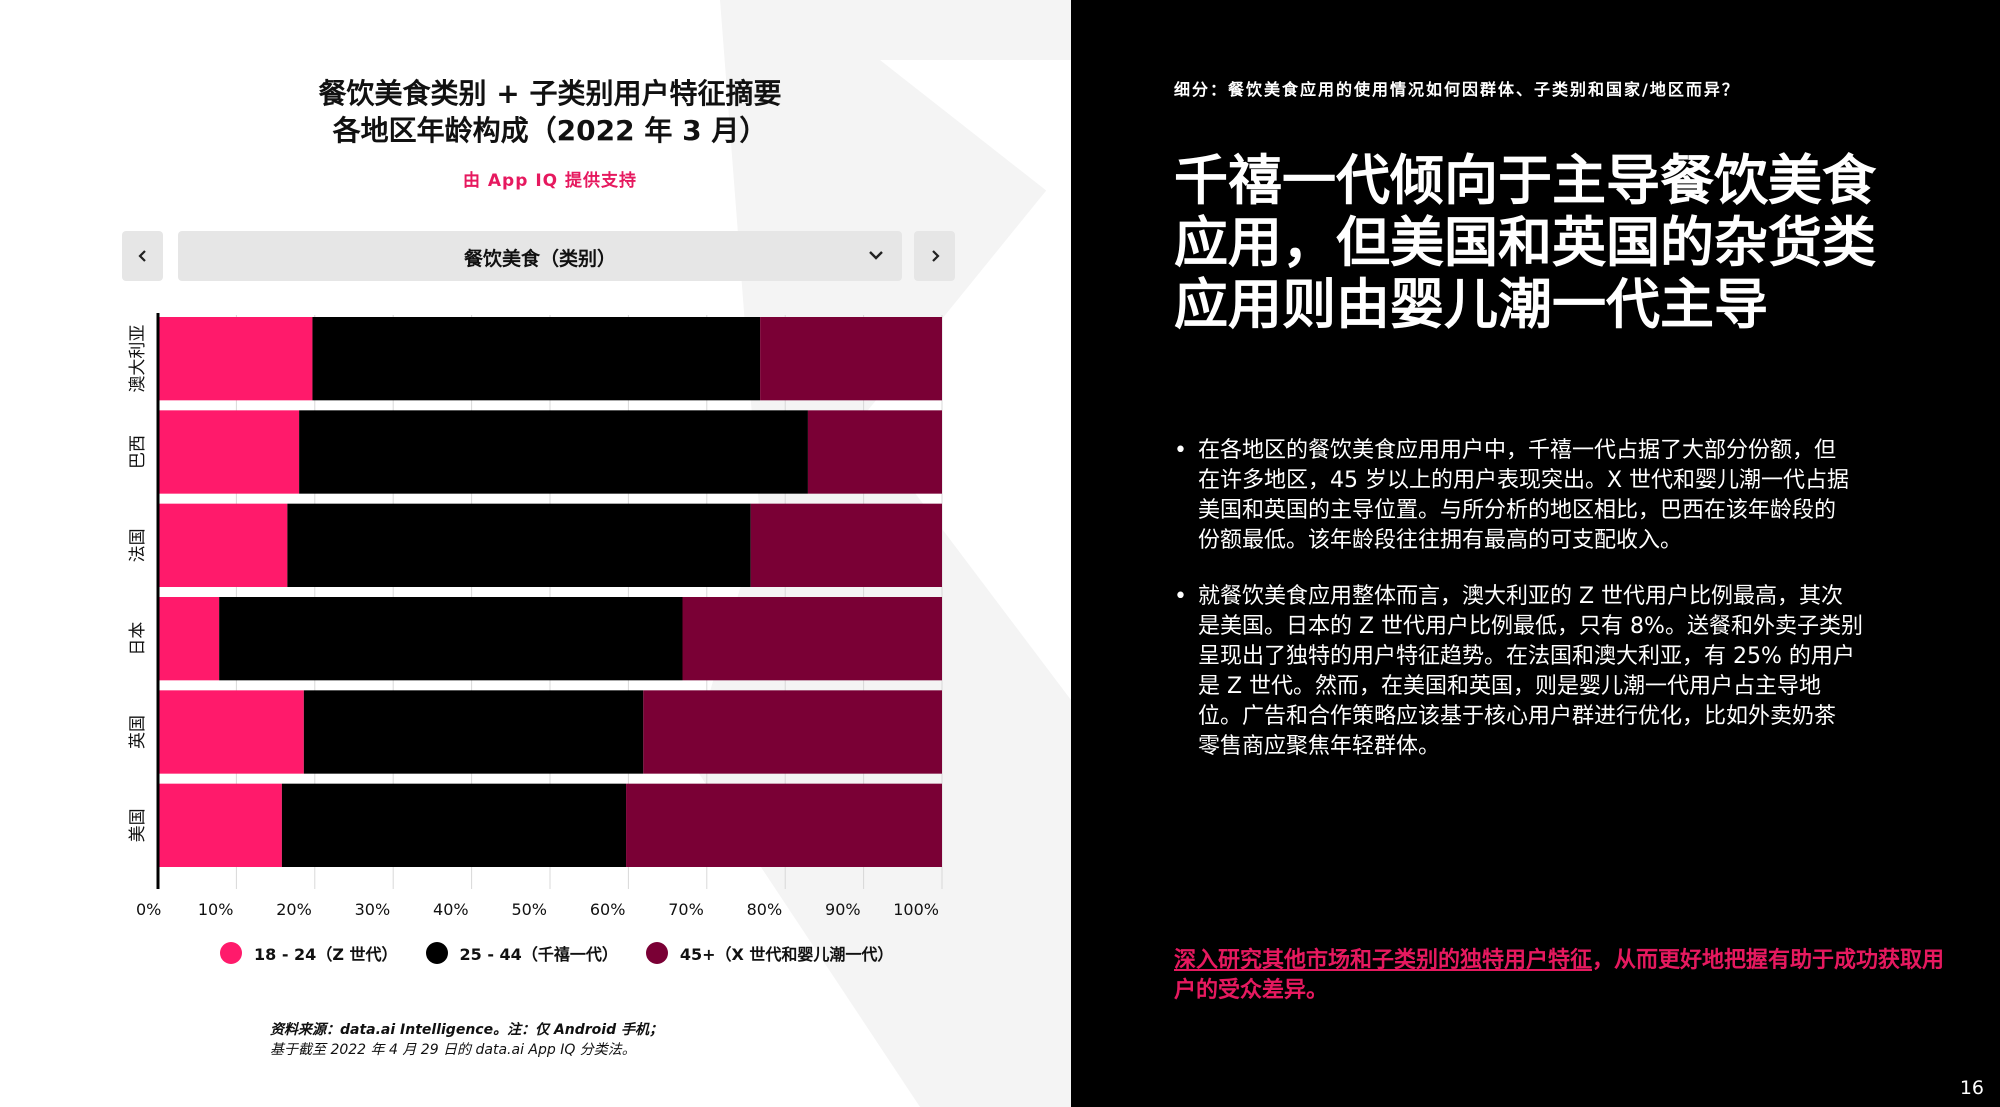  Describe the element at coordinates (1319, 746) in the screenshot. I see `bullet-text: 零售商应聚焦年轻群体。` at that location.